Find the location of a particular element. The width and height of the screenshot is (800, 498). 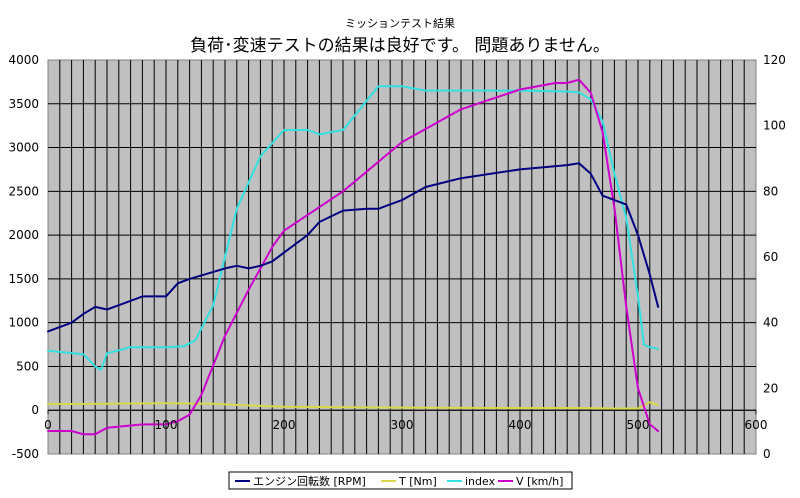

x-tick-label: 200 is located at coordinates (284, 425).